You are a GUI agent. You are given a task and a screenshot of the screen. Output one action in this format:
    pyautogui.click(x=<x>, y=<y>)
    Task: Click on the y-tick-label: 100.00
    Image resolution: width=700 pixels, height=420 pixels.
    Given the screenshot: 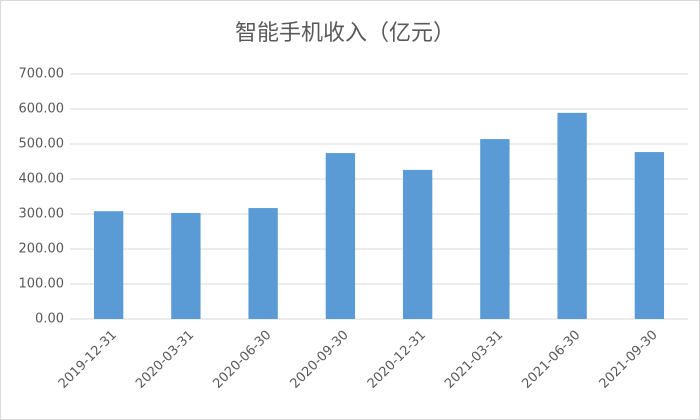 What is the action you would take?
    pyautogui.click(x=42, y=284)
    